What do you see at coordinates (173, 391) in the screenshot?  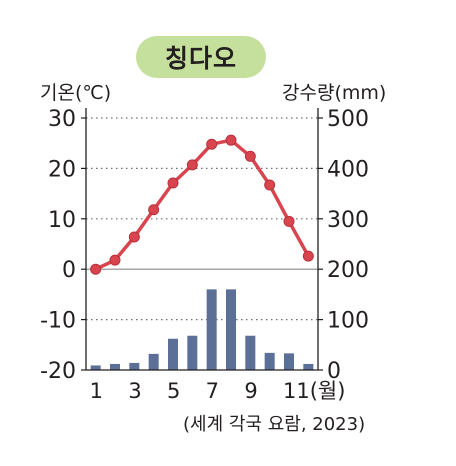 I see `month-tick-label: 5` at bounding box center [173, 391].